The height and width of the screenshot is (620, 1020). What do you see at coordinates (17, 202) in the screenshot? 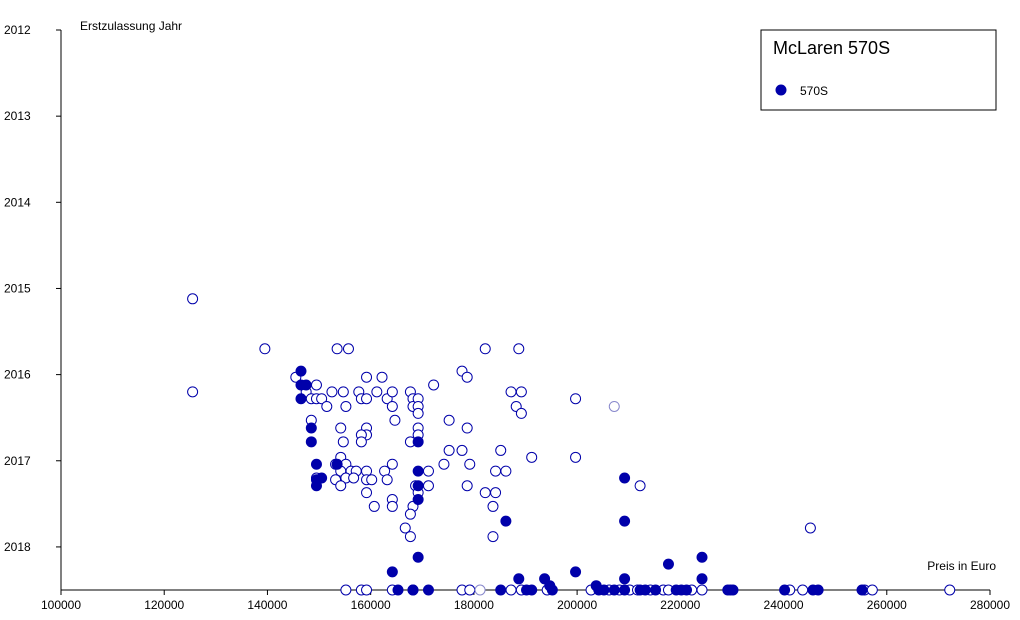
I see `y-tick-label: 2014` at bounding box center [17, 202].